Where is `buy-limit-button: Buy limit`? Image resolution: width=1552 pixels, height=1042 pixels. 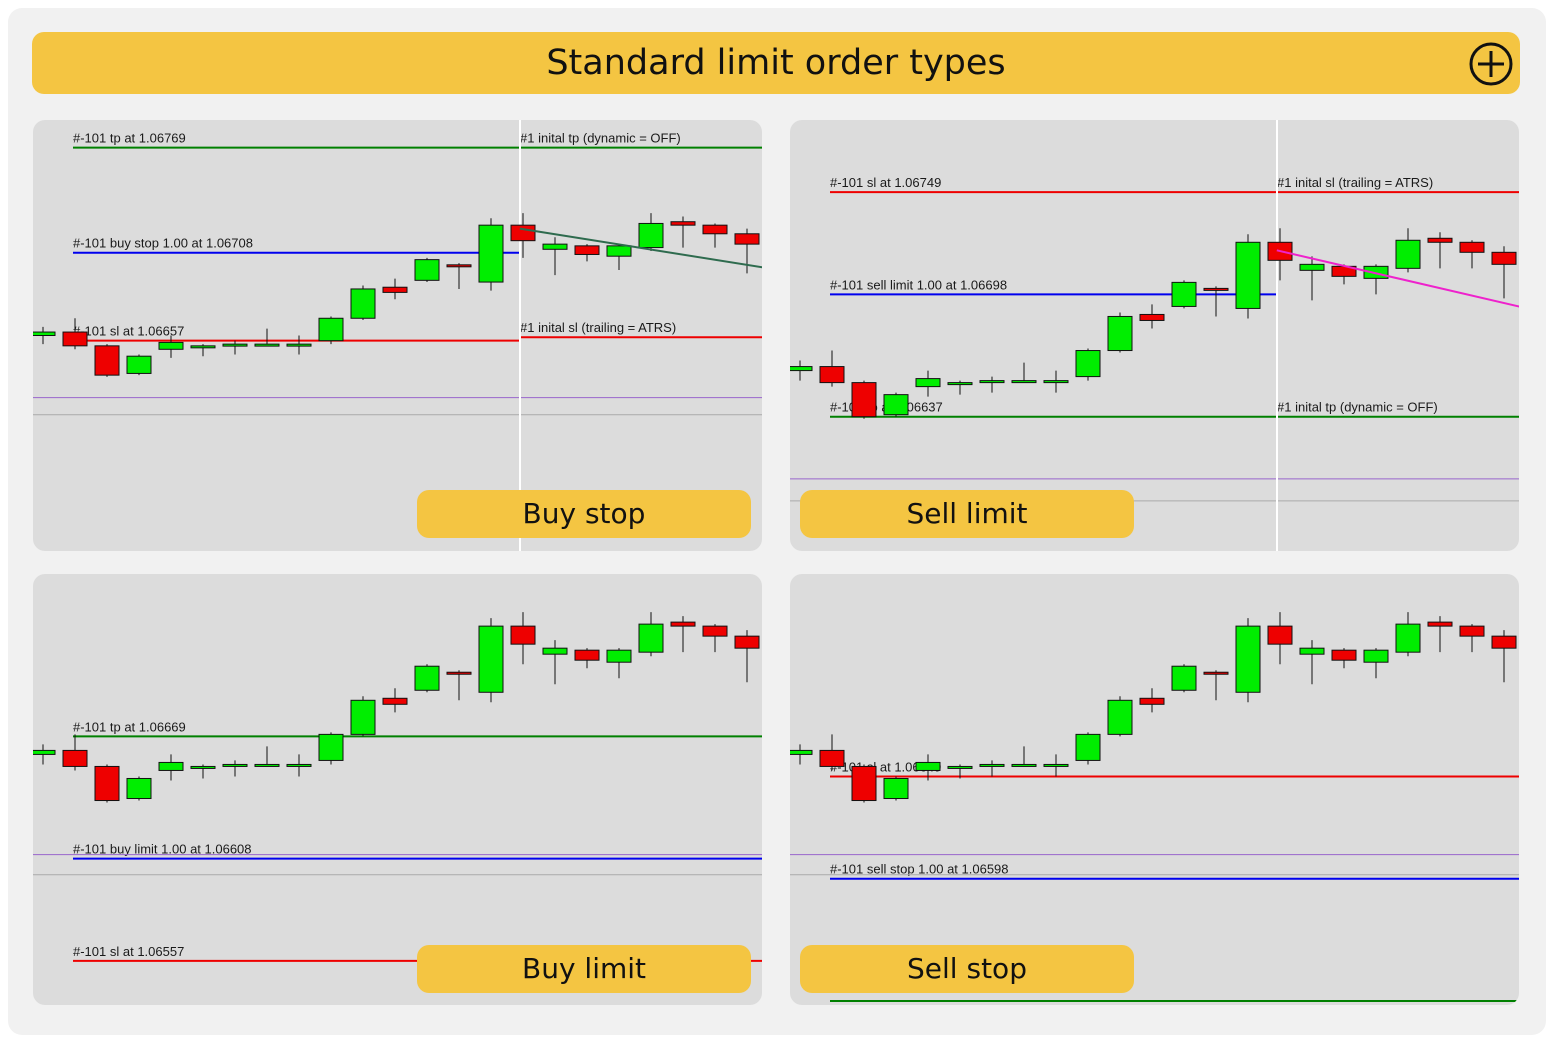 buy-limit-button: Buy limit is located at coordinates (584, 969).